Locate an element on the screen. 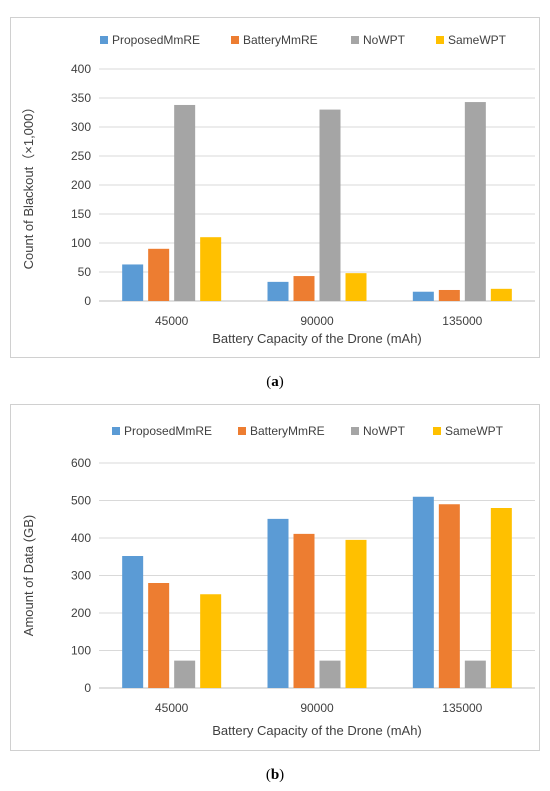 The image size is (550, 791). caption-b: (b) is located at coordinates (275, 775).